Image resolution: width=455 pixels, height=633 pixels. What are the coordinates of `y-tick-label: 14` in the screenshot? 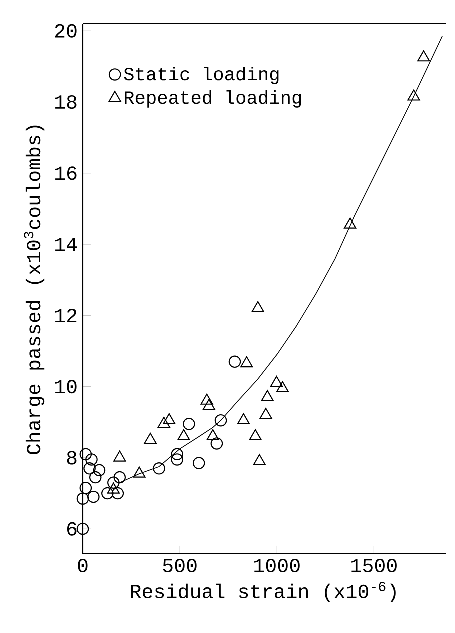 It's located at (66, 245).